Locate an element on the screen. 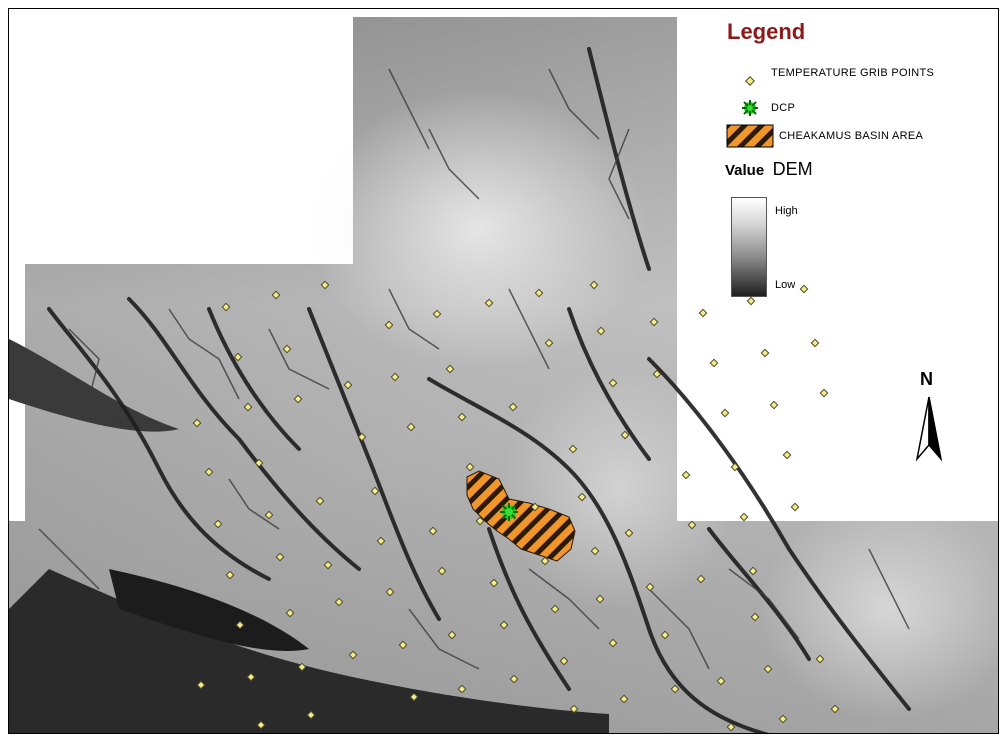 The height and width of the screenshot is (742, 1007). legend-label-dcp: DCP is located at coordinates (783, 108).